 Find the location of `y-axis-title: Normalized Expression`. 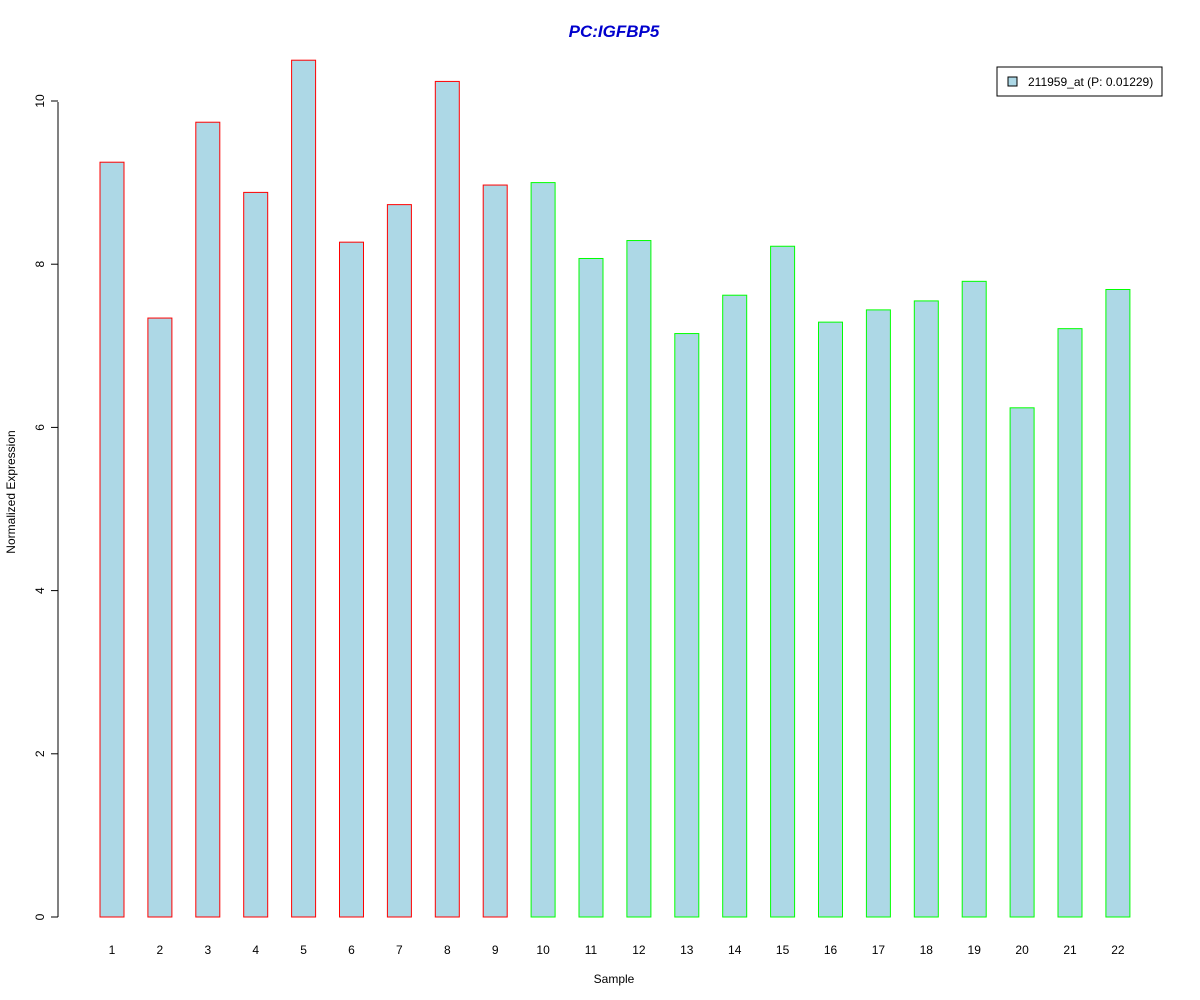

y-axis-title: Normalized Expression is located at coordinates (11, 491).